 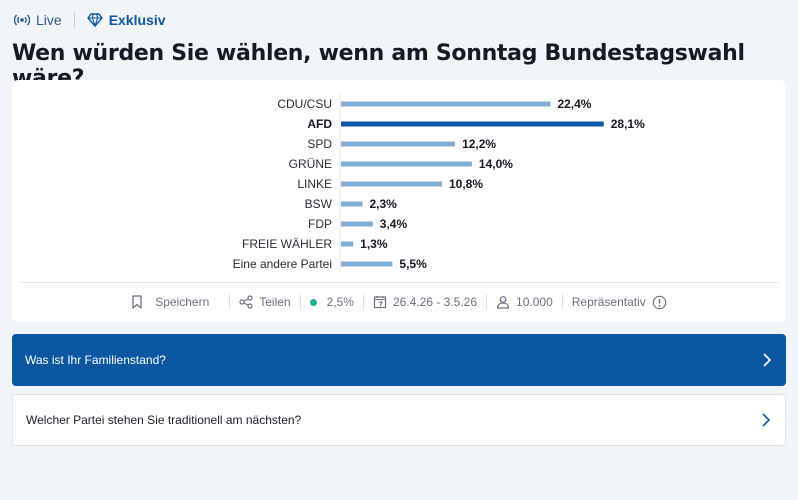 What do you see at coordinates (246, 302) in the screenshot?
I see `share-icon` at bounding box center [246, 302].